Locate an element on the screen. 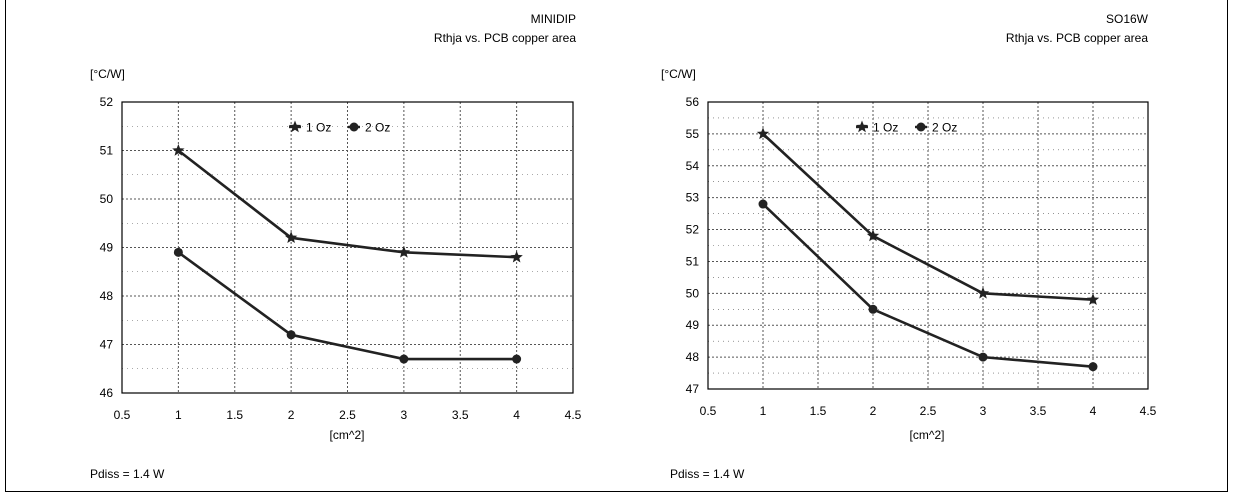 The image size is (1234, 493). chart-title: MINIDIP is located at coordinates (553, 19).